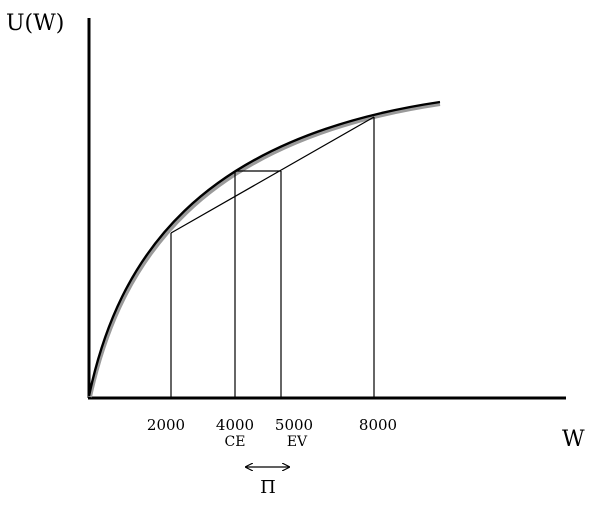  Describe the element at coordinates (35, 23) in the screenshot. I see `y-axis-label: U(W)` at that location.